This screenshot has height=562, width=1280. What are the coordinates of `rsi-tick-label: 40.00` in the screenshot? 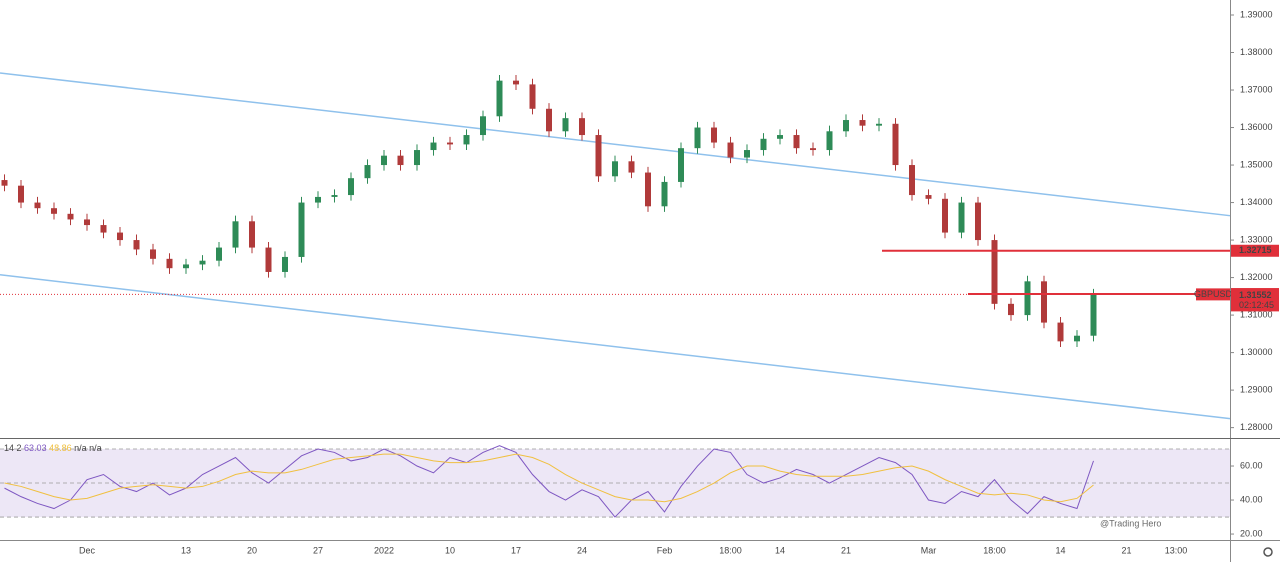 It's located at (1251, 499).